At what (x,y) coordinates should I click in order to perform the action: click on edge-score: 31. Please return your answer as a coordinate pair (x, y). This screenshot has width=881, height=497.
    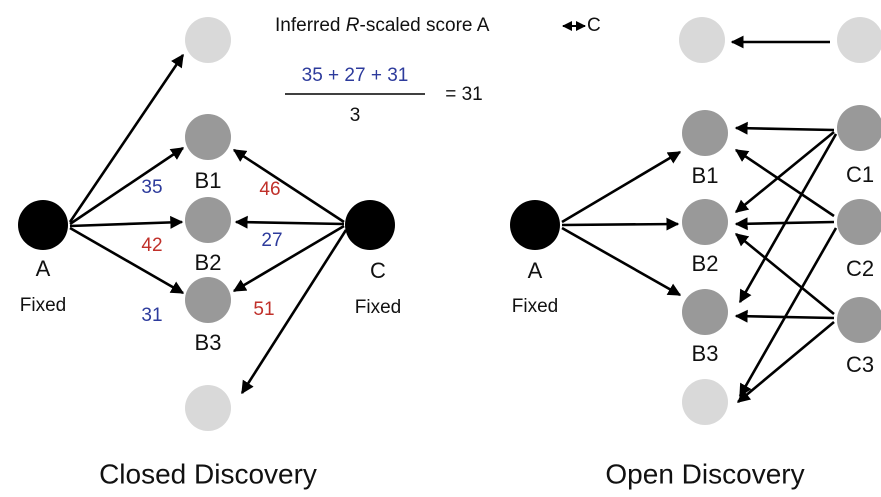
    Looking at the image, I should click on (151, 315).